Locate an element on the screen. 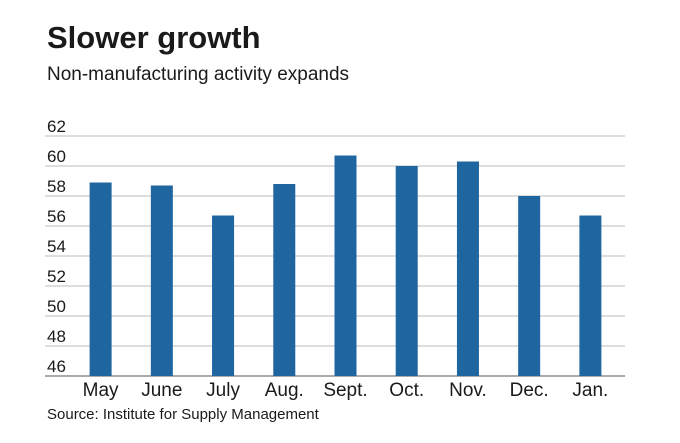  y-tick-label: 58 is located at coordinates (56, 186).